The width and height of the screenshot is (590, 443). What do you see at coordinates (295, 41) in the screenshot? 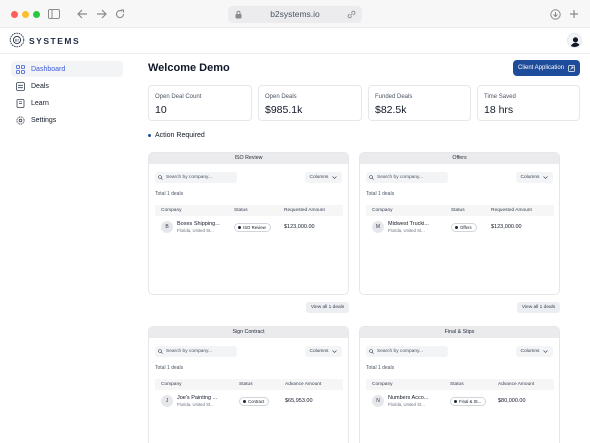
I see `app-header: B2 SYSTEMS` at bounding box center [295, 41].